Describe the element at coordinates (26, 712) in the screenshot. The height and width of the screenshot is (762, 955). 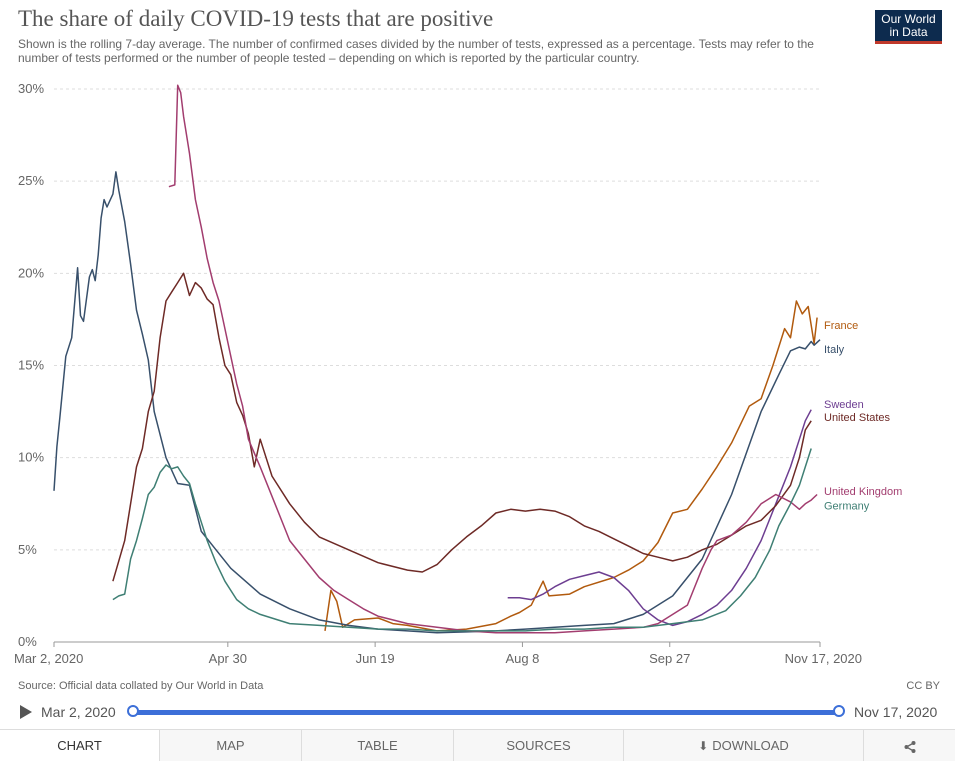
I see `play-icon` at that location.